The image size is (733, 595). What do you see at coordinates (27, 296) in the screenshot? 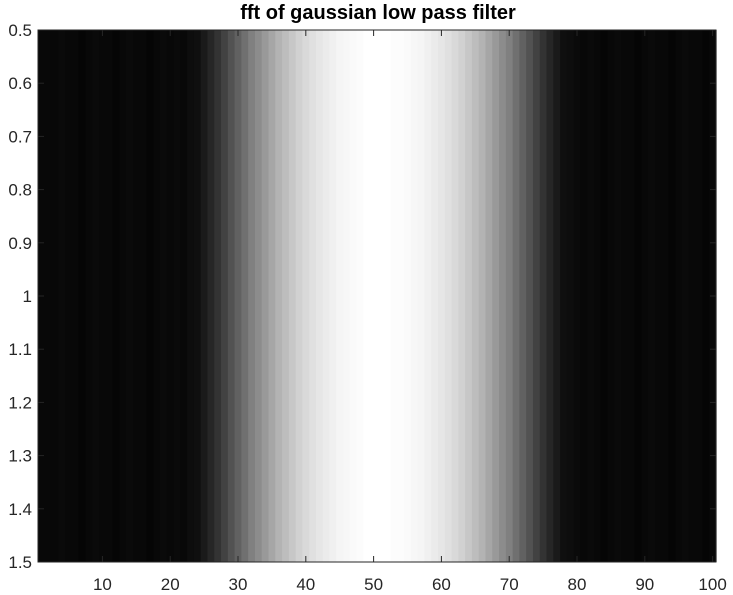
I see `y-tick-label: 1` at bounding box center [27, 296].